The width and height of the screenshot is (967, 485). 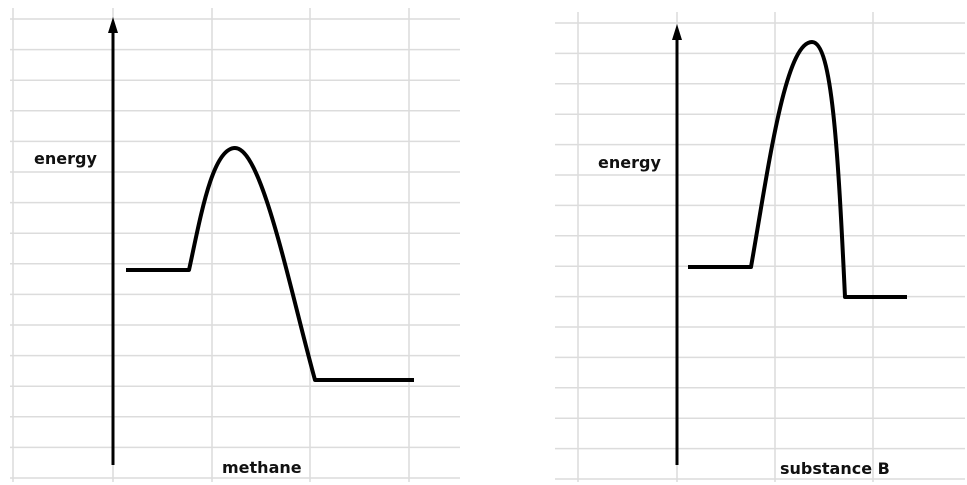 What do you see at coordinates (65, 158) in the screenshot?
I see `y-label-left: energy` at bounding box center [65, 158].